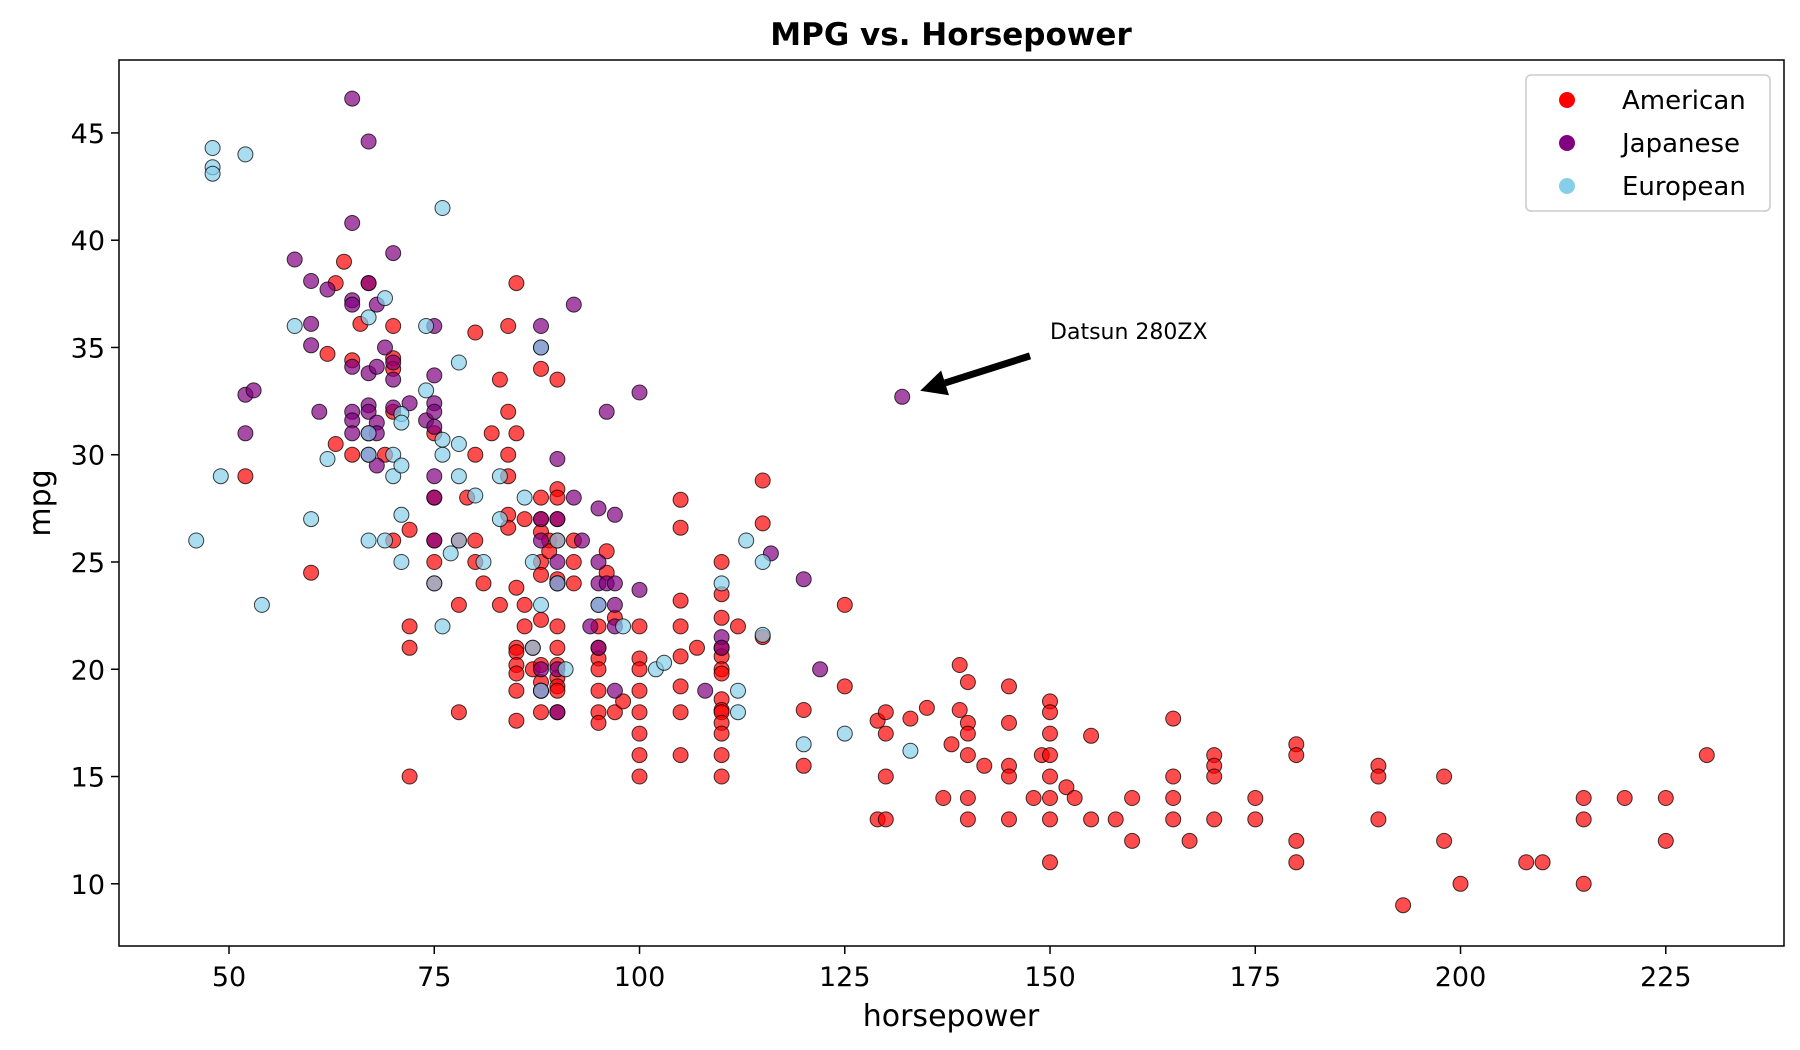 The width and height of the screenshot is (1800, 1050). Describe the element at coordinates (88, 134) in the screenshot. I see `y-tick-label: 45` at that location.